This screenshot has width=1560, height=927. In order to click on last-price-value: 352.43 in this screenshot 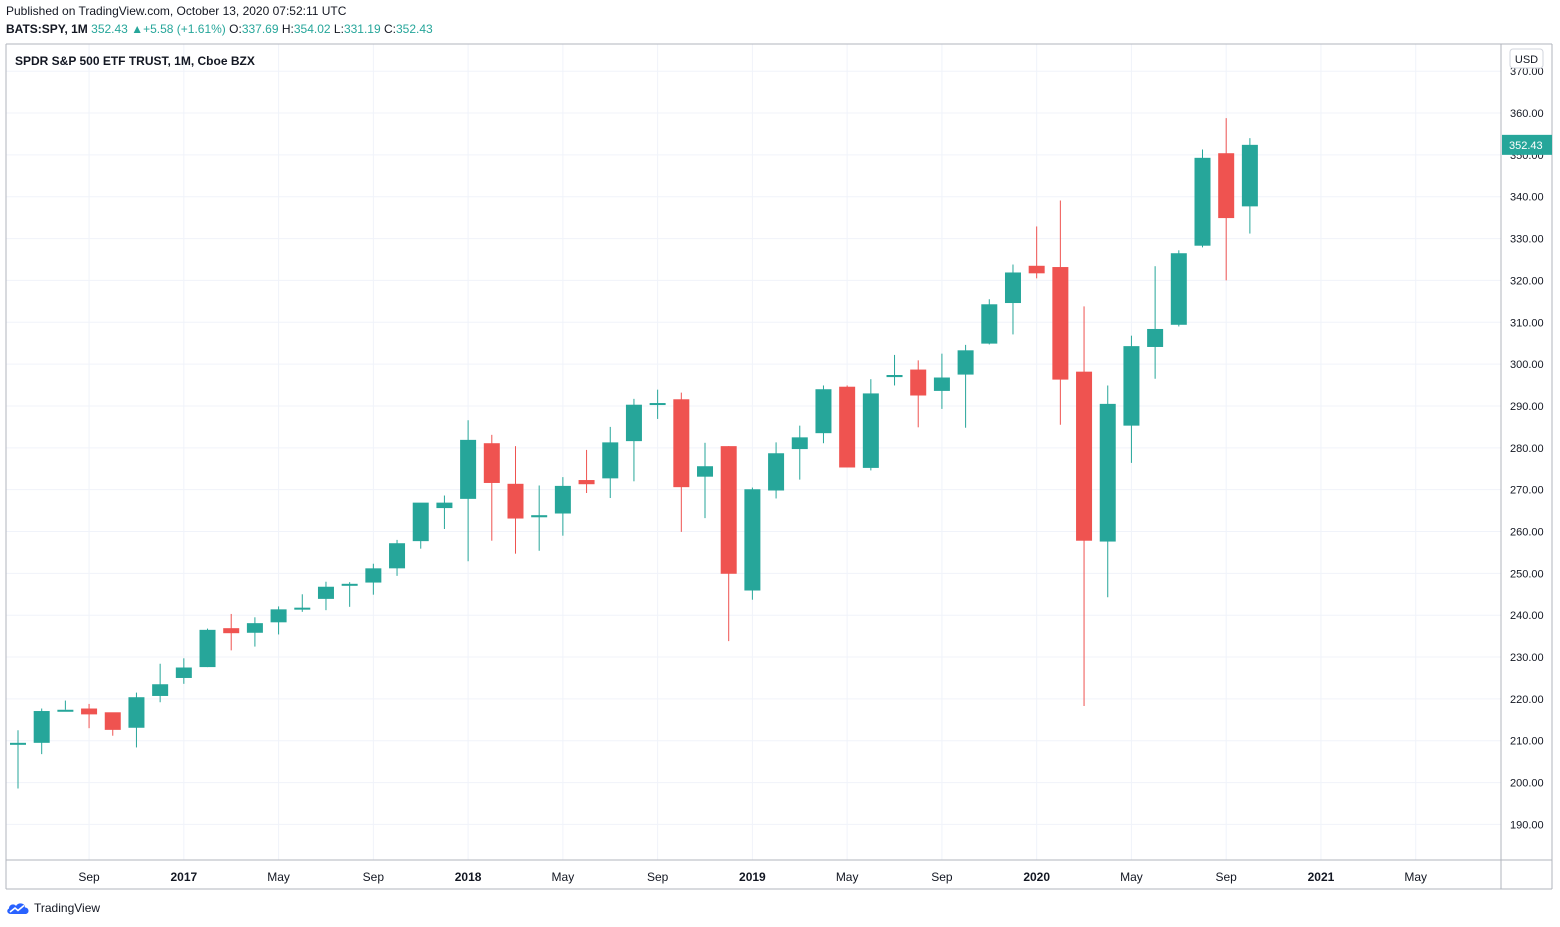, I will do `click(109, 29)`.